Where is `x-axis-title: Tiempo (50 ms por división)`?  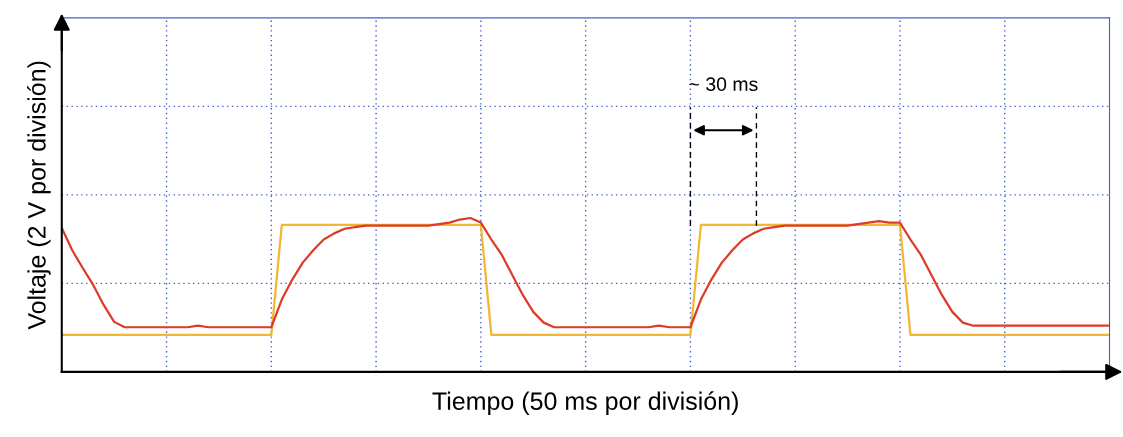 x-axis-title: Tiempo (50 ms por división) is located at coordinates (585, 403).